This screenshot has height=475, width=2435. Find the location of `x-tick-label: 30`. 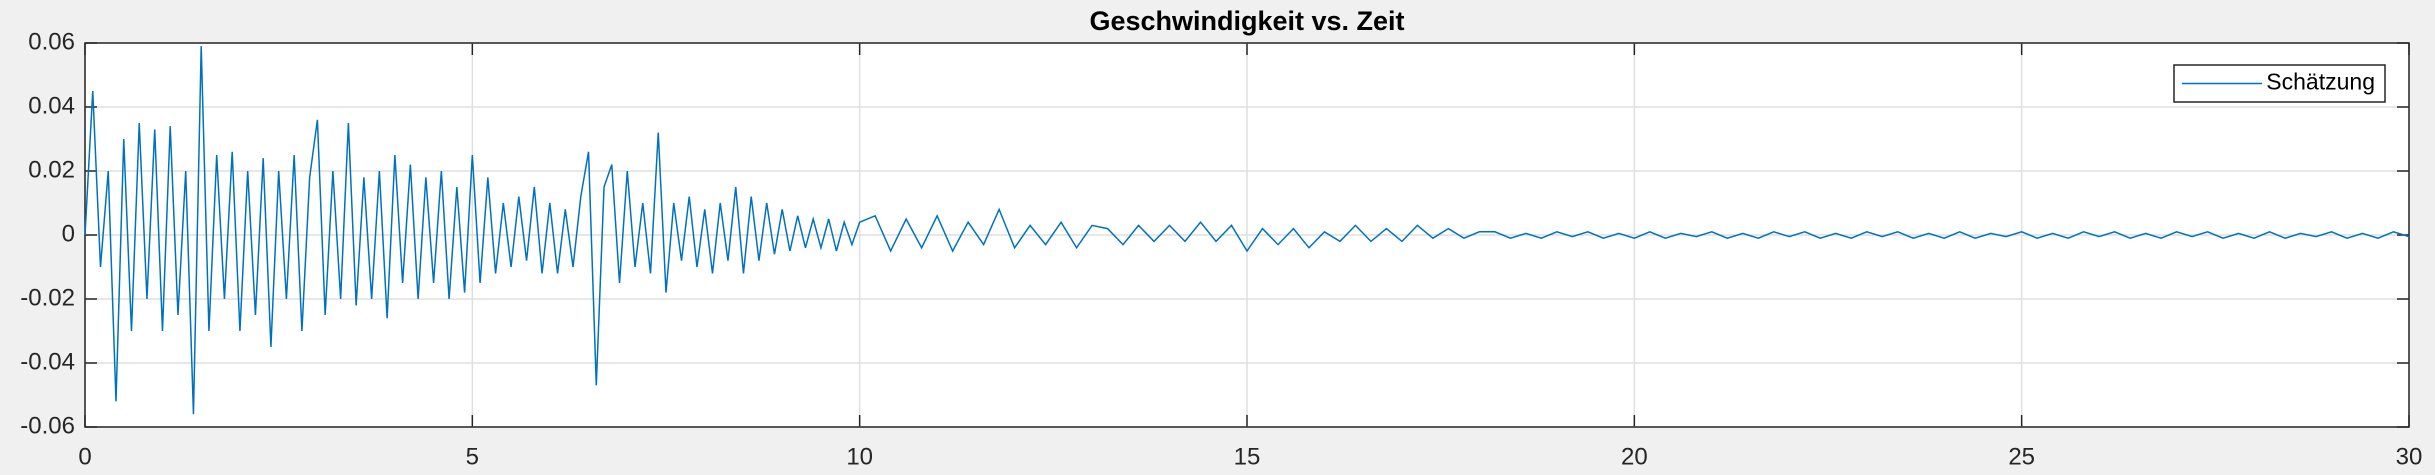

x-tick-label: 30 is located at coordinates (2409, 456).